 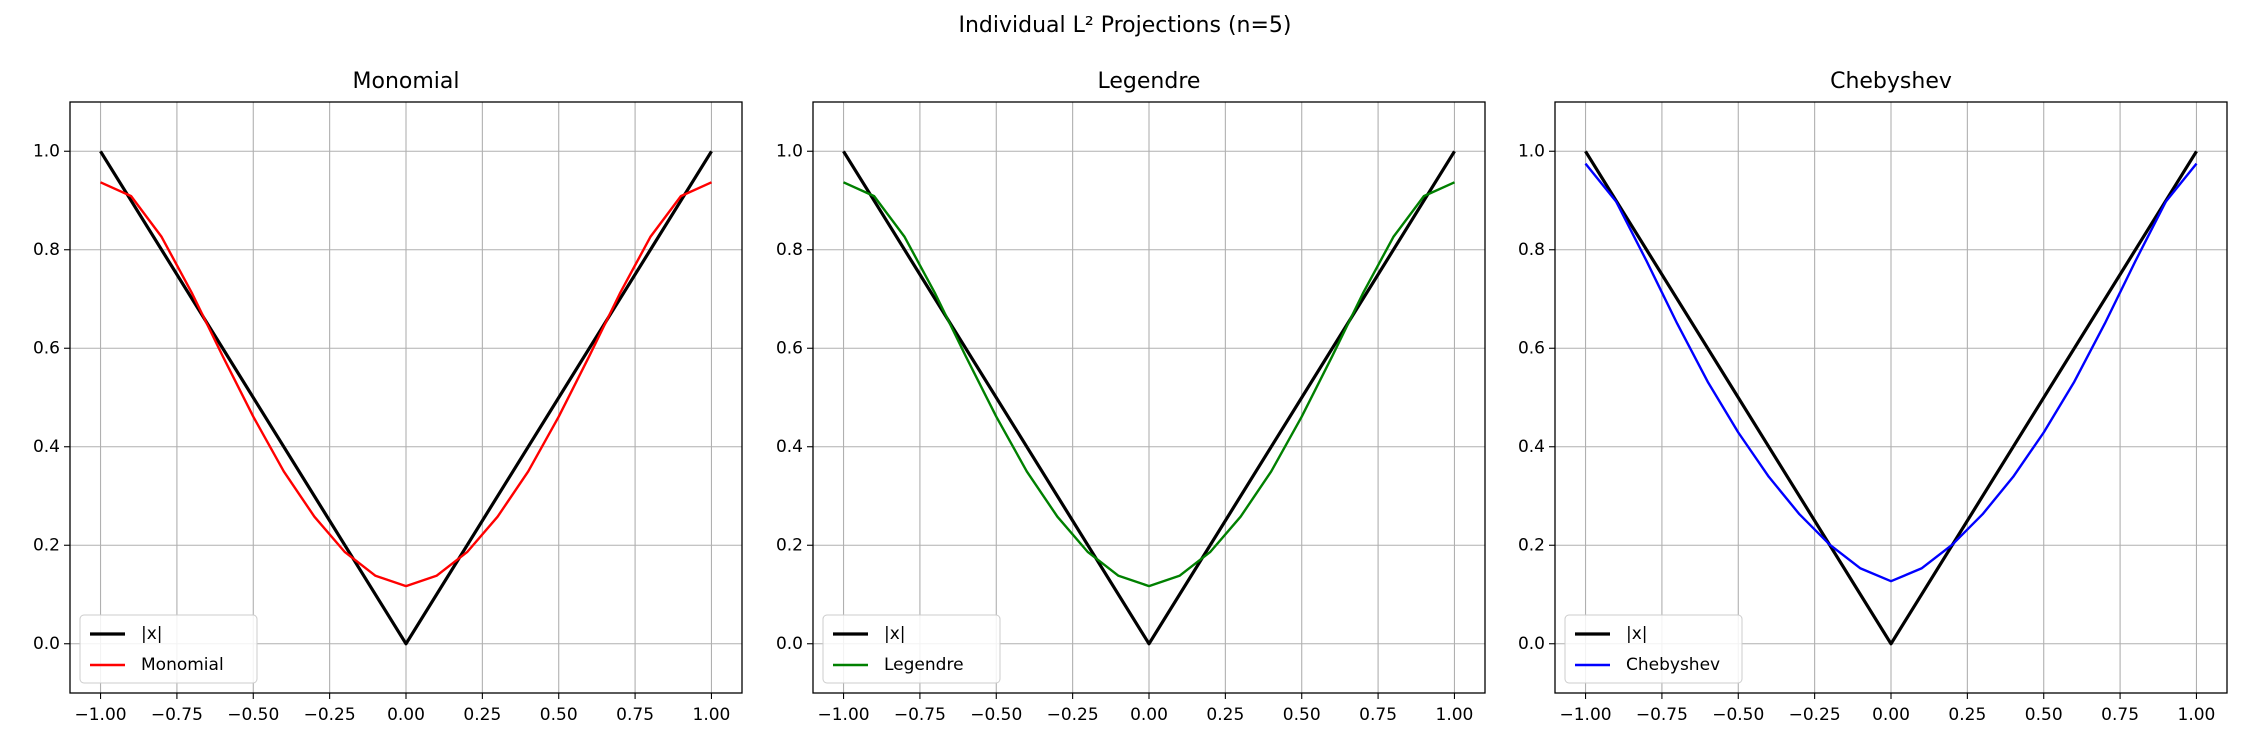 I want to click on series-line-monomial, so click(x=406, y=384).